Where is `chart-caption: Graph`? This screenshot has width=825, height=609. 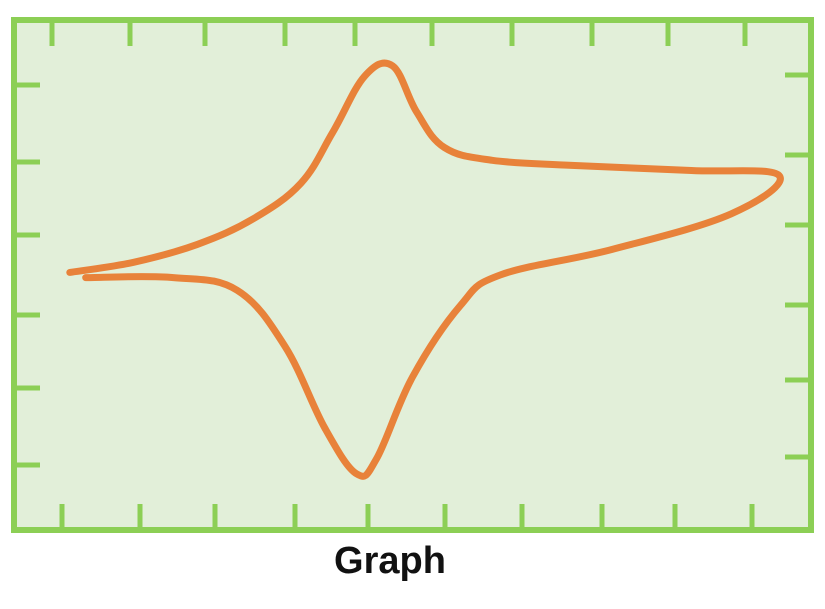
chart-caption: Graph is located at coordinates (390, 561).